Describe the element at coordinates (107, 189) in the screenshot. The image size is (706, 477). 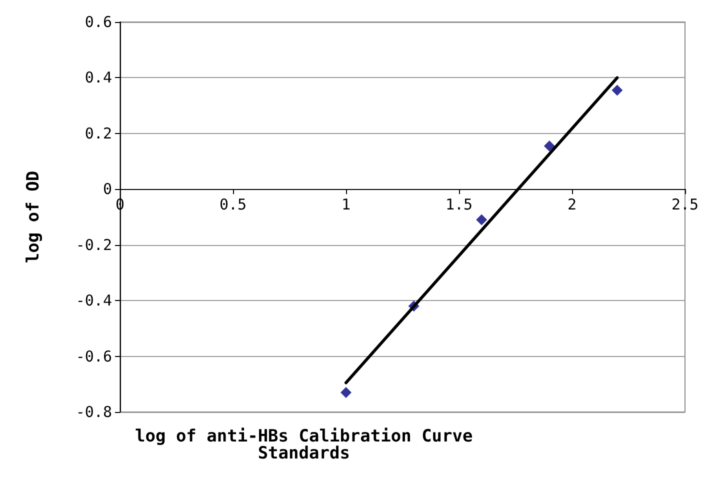
I see `y-tick-label: 0` at that location.